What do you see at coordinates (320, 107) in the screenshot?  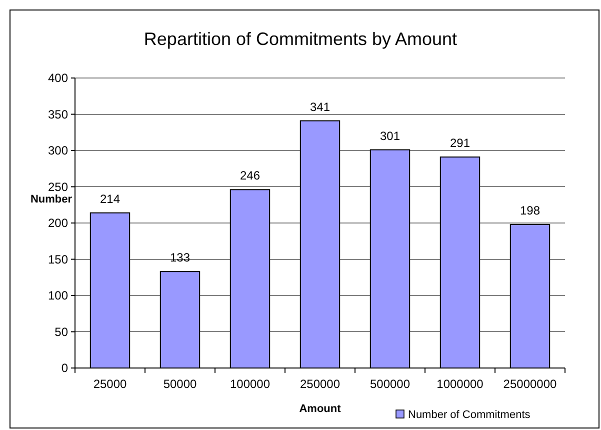 I see `data-label: 341` at bounding box center [320, 107].